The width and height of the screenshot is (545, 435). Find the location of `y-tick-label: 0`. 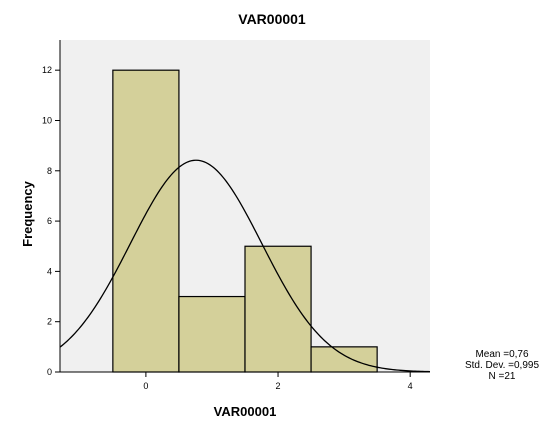

y-tick-label: 0 is located at coordinates (49, 372).